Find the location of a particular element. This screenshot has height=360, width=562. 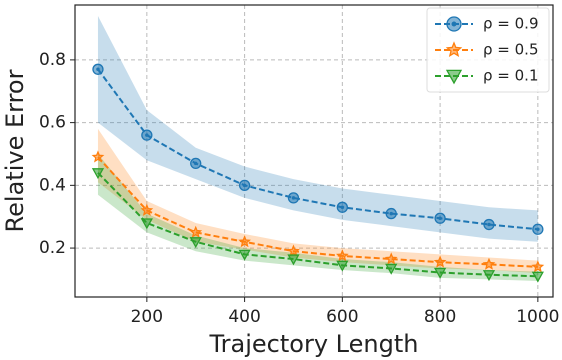

y-tick-label: 0.4 is located at coordinates (52, 185).